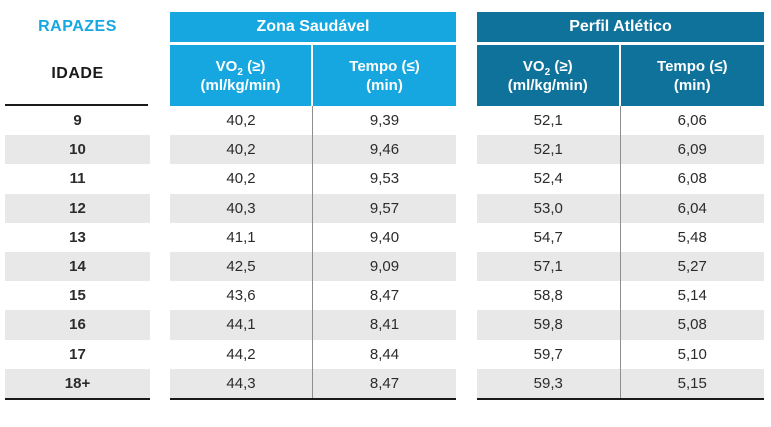 This screenshot has height=427, width=771. I want to click on tempo-value-cell: 8,41, so click(384, 325).